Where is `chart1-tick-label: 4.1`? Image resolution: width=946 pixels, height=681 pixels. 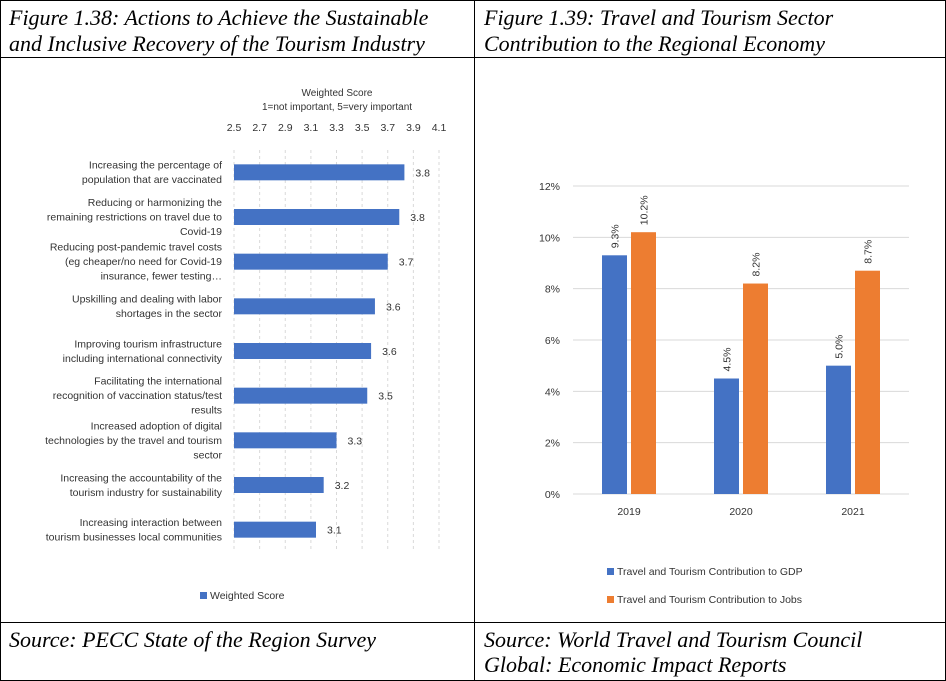 chart1-tick-label: 4.1 is located at coordinates (439, 128).